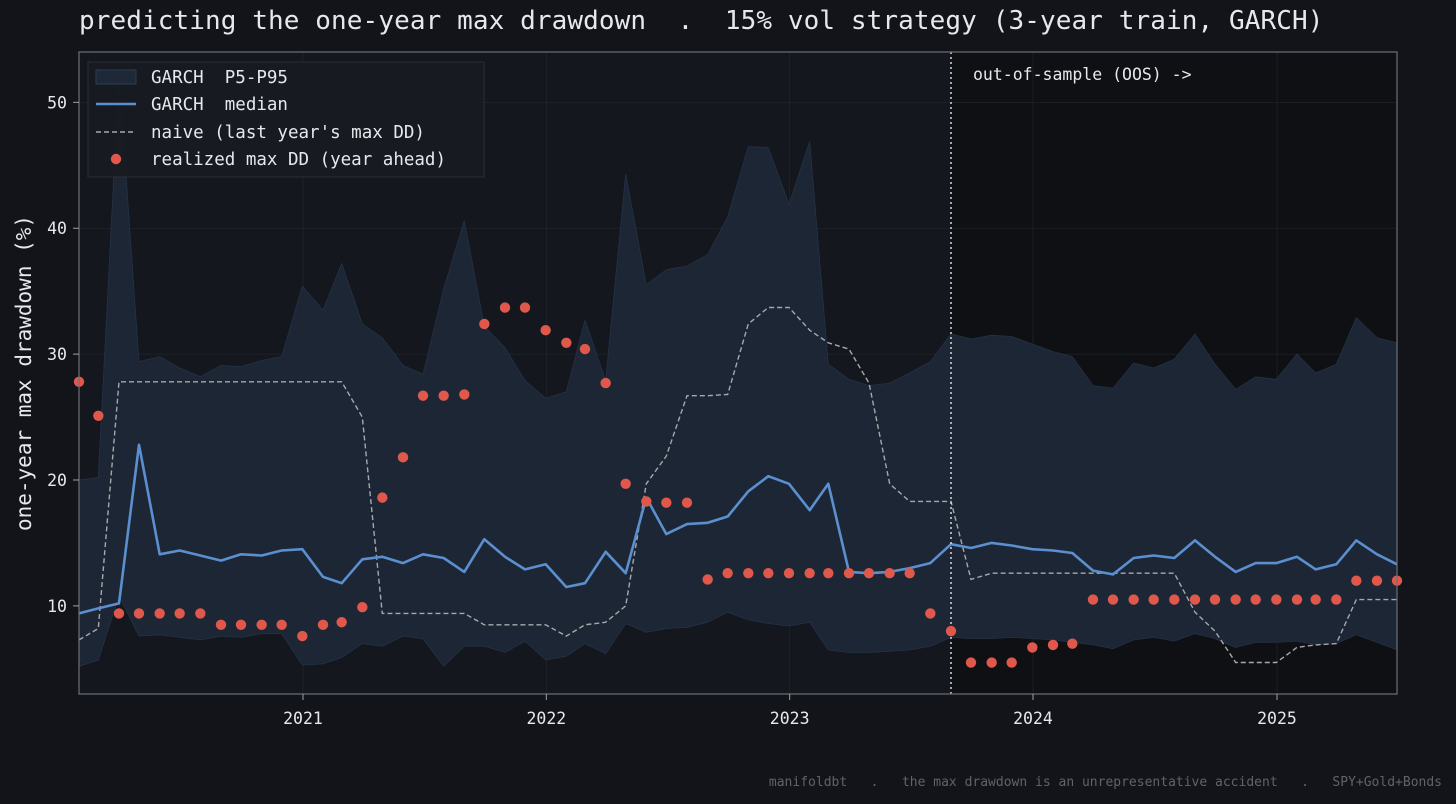 The height and width of the screenshot is (804, 1456). I want to click on legend-label: naive (last year's max DD), so click(288, 133).